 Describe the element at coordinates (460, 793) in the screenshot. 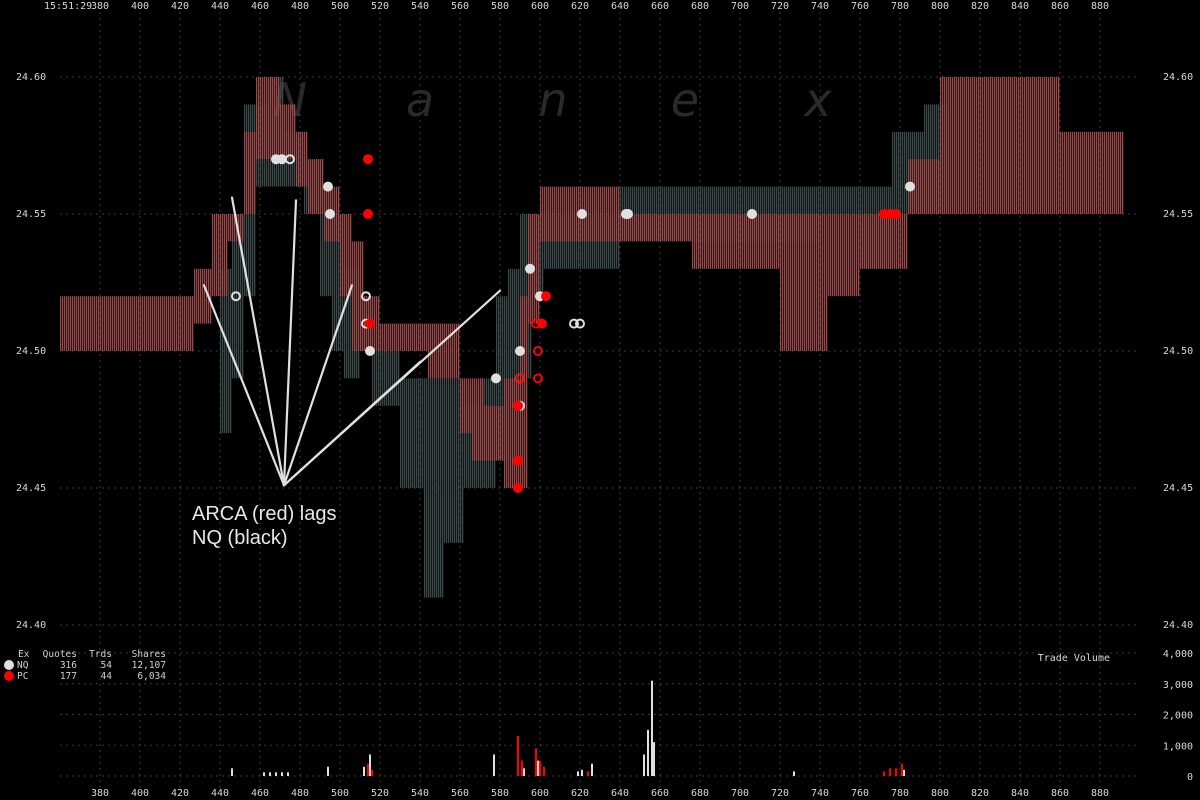

I see `x-tick-label-bottom: 560` at that location.